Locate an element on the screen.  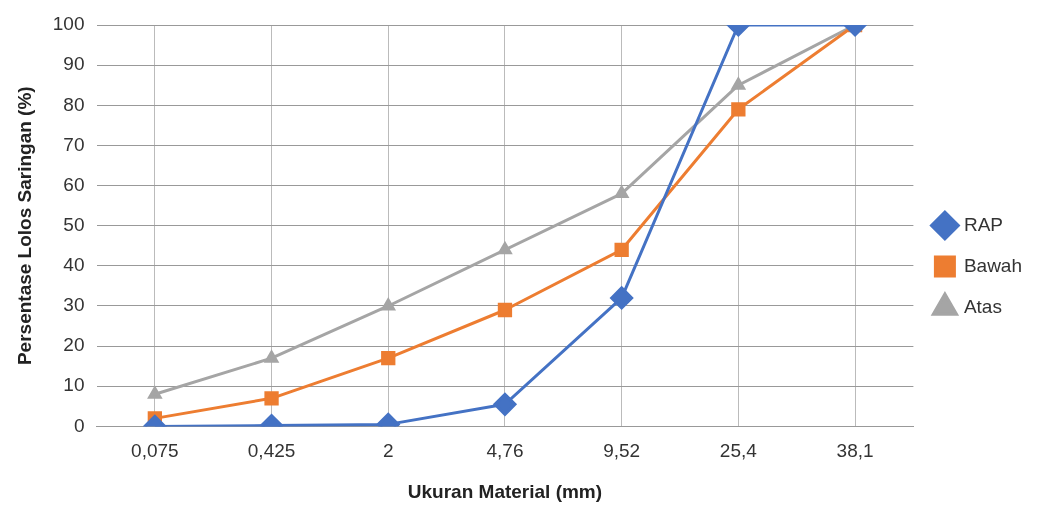
legend-label: RAP is located at coordinates (983, 224).